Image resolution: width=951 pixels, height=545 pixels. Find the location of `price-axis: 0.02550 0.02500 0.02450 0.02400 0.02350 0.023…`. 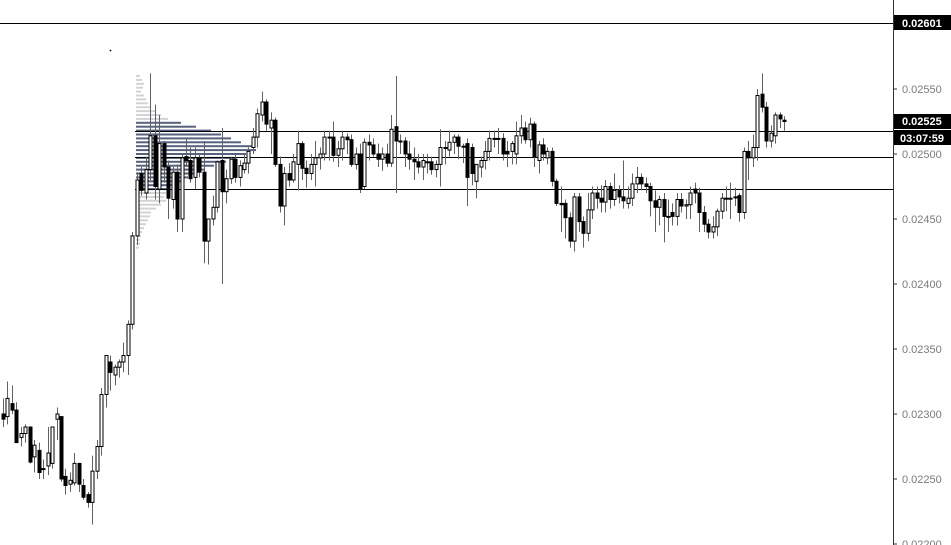

price-axis: 0.02550 0.02500 0.02450 0.02400 0.02350 0.023… is located at coordinates (917, 314).